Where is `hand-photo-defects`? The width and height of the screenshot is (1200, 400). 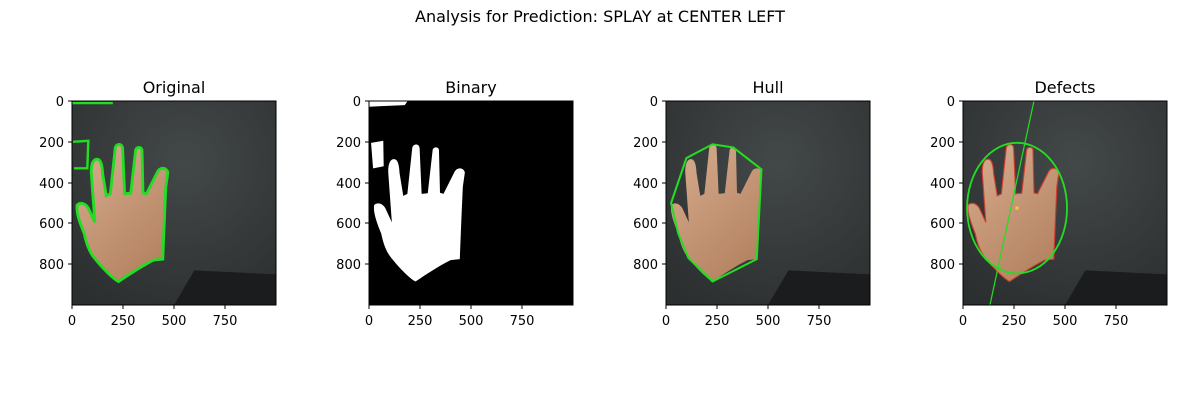 hand-photo-defects is located at coordinates (1065, 203).